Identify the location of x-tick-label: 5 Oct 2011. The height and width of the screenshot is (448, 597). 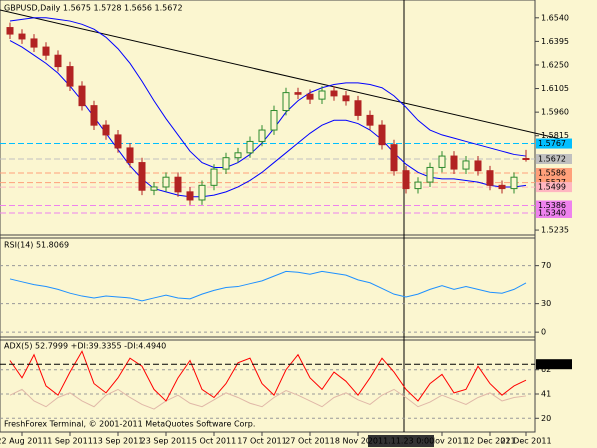
(214, 441).